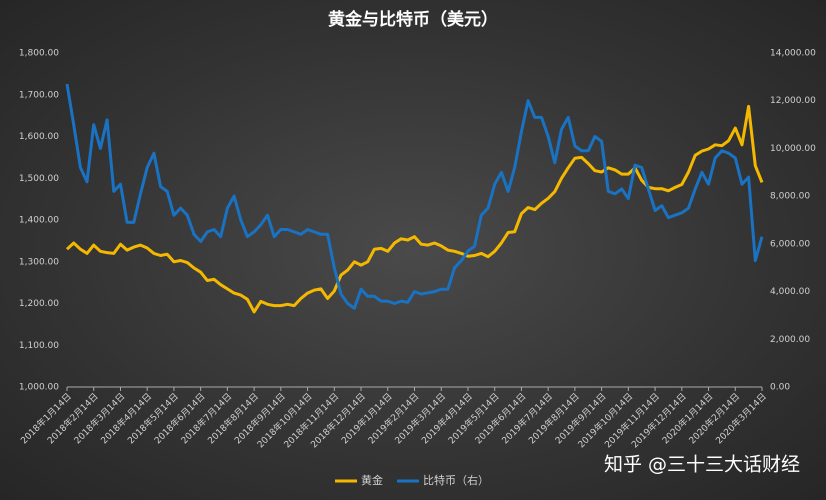 This screenshot has height=500, width=826. I want to click on y-tick-label: 1,500.00, so click(39, 179).